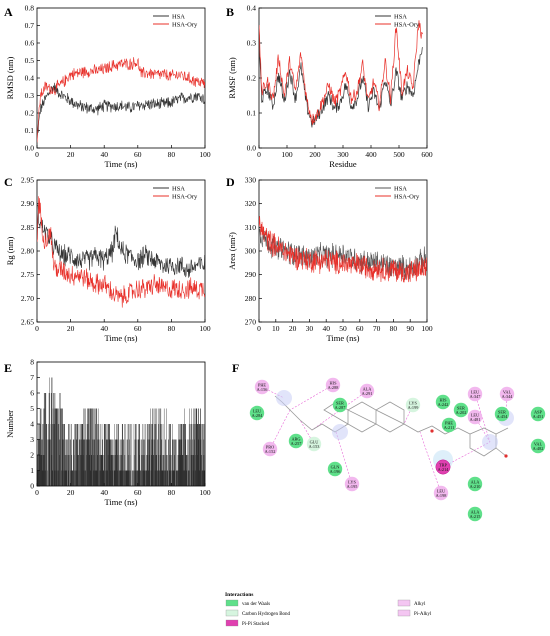  What do you see at coordinates (30, 78) in the screenshot?
I see `y-tick-label: 0.4` at bounding box center [30, 78].